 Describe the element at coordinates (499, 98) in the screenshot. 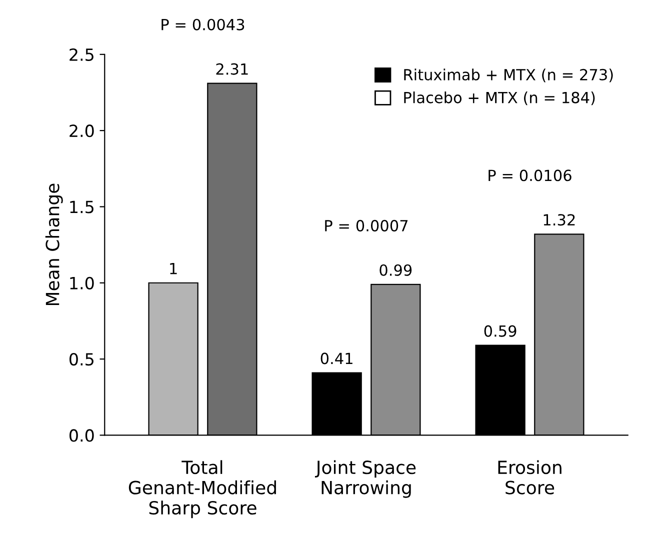

I see `legend-label: Placebo + MTX (n = 184)` at that location.